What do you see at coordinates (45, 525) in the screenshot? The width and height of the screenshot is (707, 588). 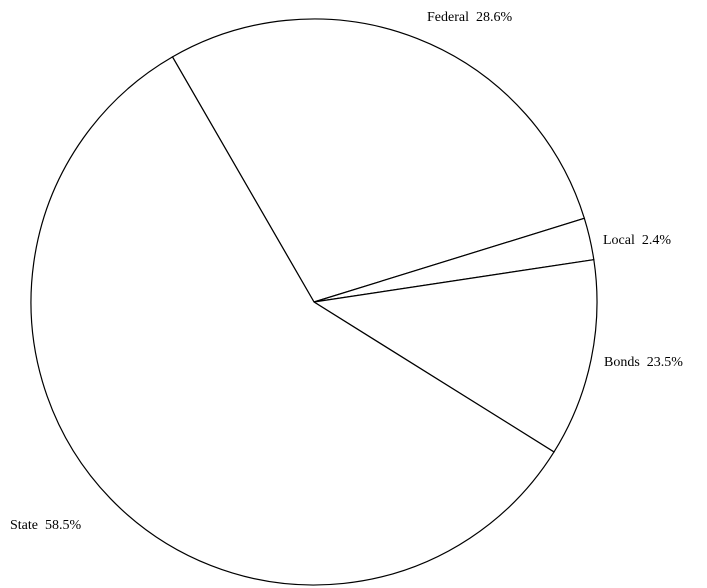 I see `pie-label-state: State 58.5%` at bounding box center [45, 525].